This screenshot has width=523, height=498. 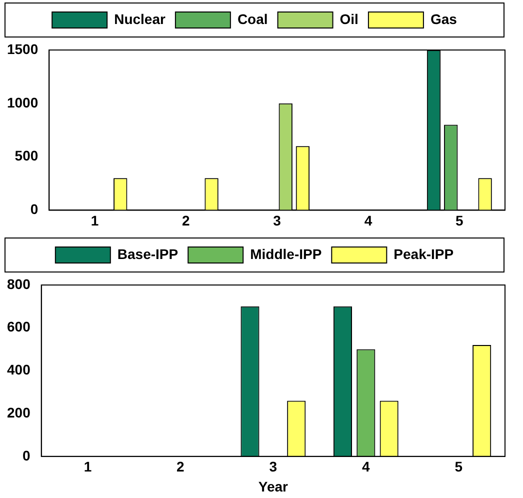 What do you see at coordinates (19, 326) in the screenshot?
I see `y-tick-label: 600` at bounding box center [19, 326].